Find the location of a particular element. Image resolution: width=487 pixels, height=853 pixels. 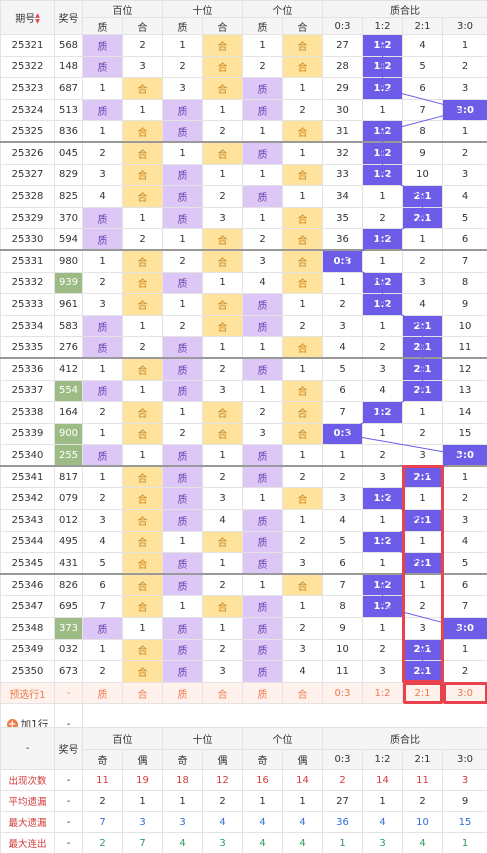

stats-value: 4 is located at coordinates (182, 842).